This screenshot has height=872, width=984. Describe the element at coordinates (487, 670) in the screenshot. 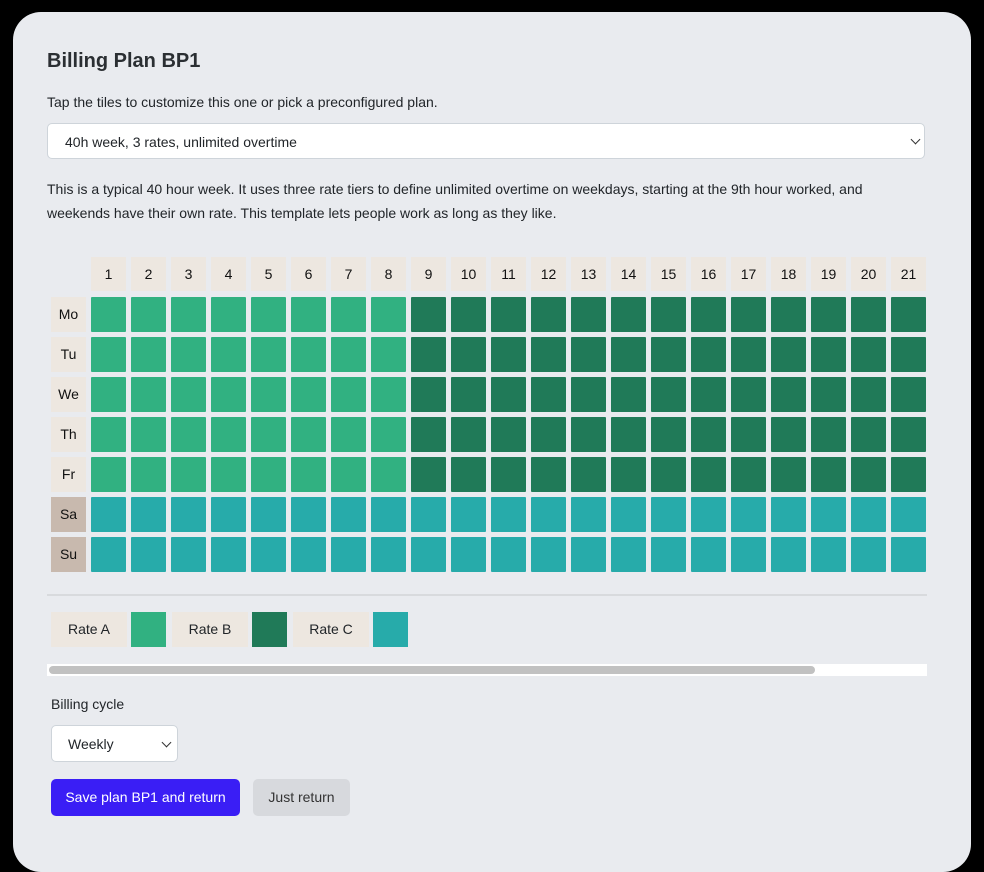

I see `horizontal-scrollbar` at that location.